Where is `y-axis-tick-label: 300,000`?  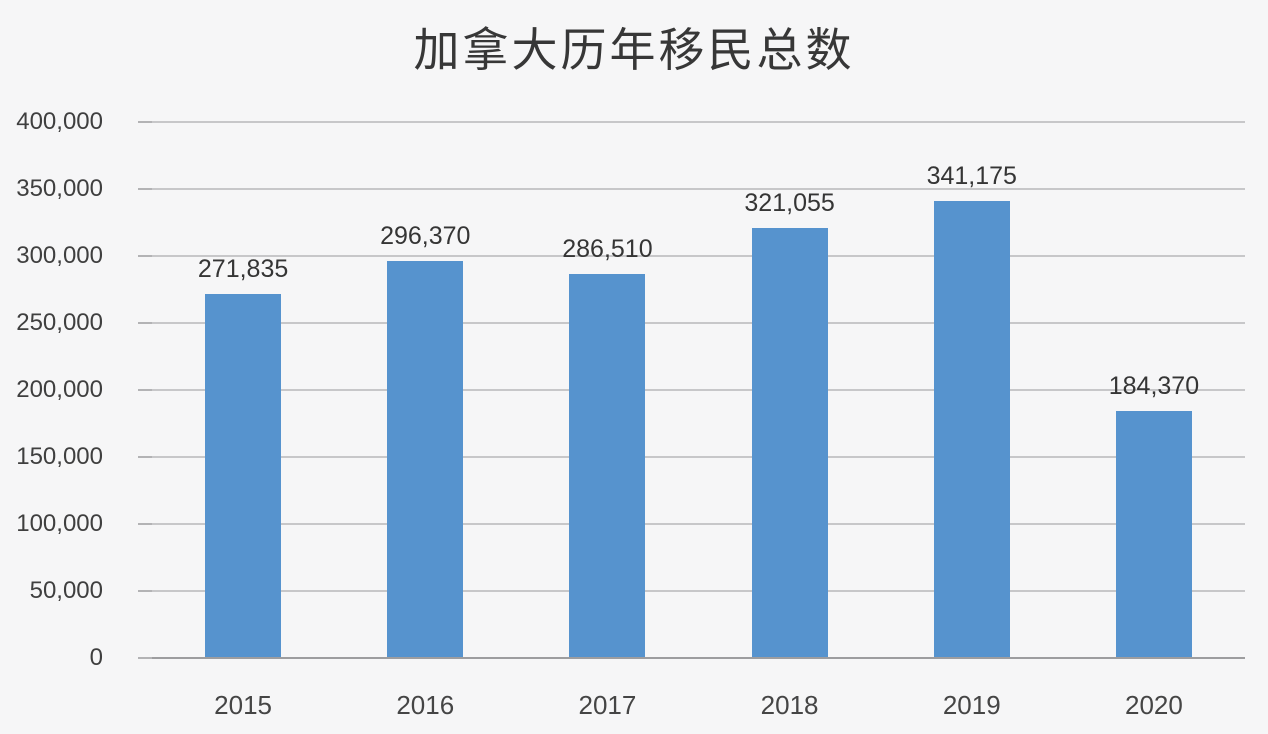 y-axis-tick-label: 300,000 is located at coordinates (59, 255).